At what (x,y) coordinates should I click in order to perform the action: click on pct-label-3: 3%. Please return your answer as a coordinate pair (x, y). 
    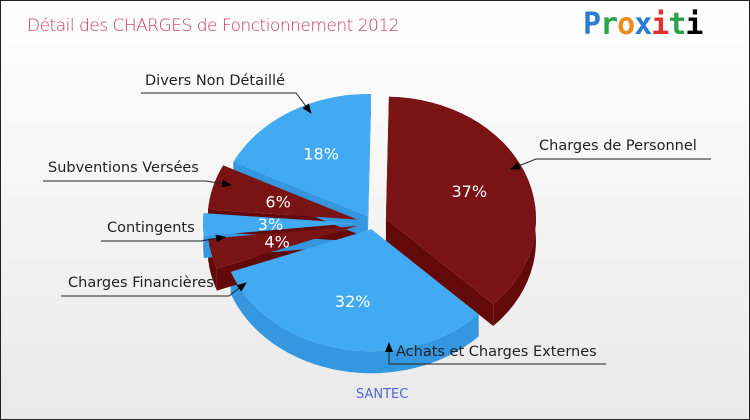
    Looking at the image, I should click on (270, 224).